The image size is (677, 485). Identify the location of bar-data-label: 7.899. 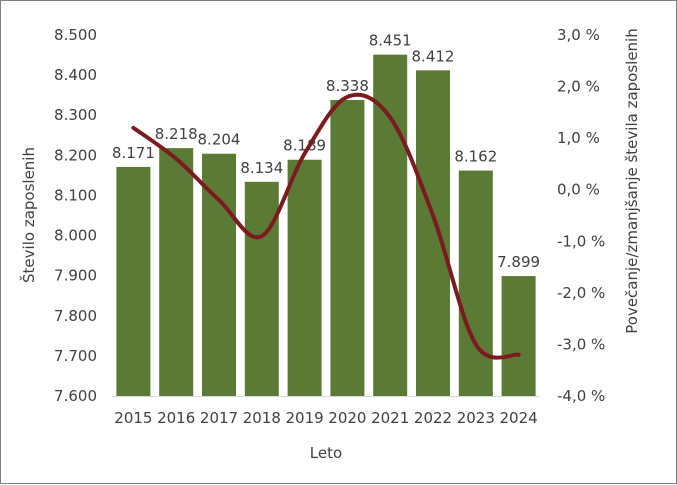
(518, 262).